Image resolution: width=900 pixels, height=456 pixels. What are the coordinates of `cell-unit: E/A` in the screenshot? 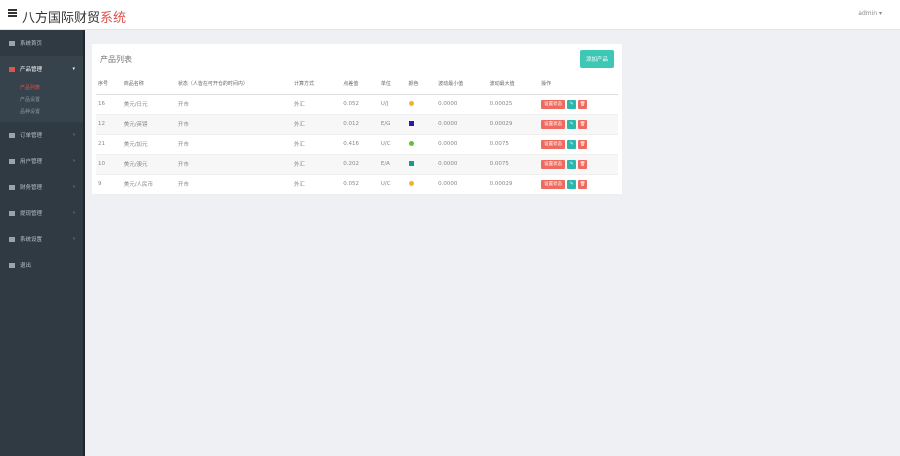 It's located at (392, 164).